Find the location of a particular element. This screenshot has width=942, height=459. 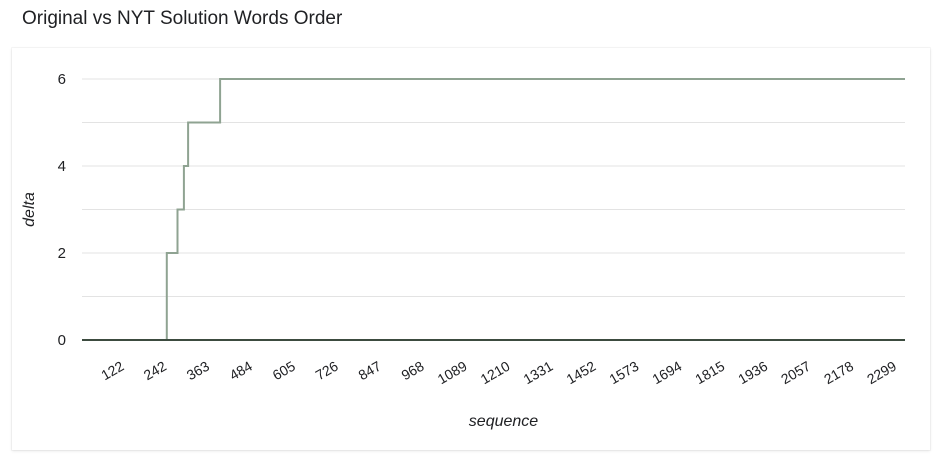

y-axis-label: delta is located at coordinates (29, 209).